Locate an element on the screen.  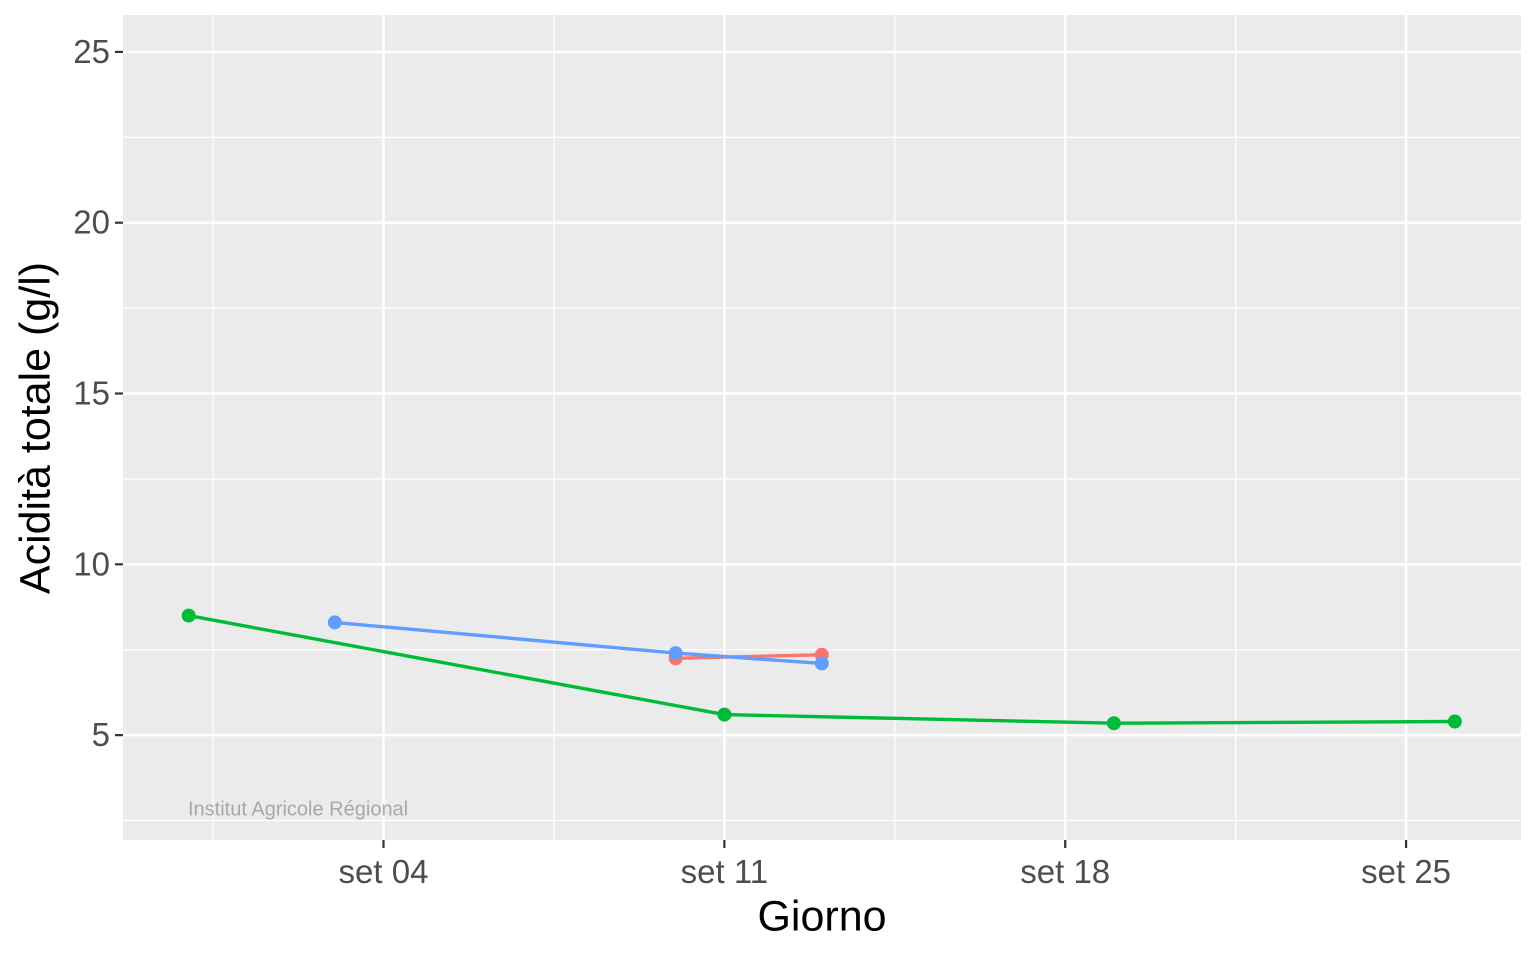
watermark-text: Institut Agricole Régional is located at coordinates (298, 809).